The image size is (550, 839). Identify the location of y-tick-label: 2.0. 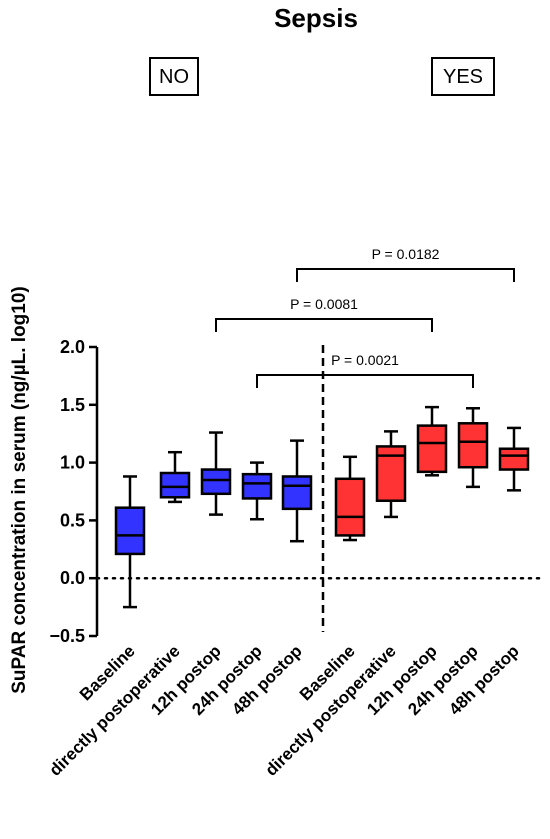
(72, 347).